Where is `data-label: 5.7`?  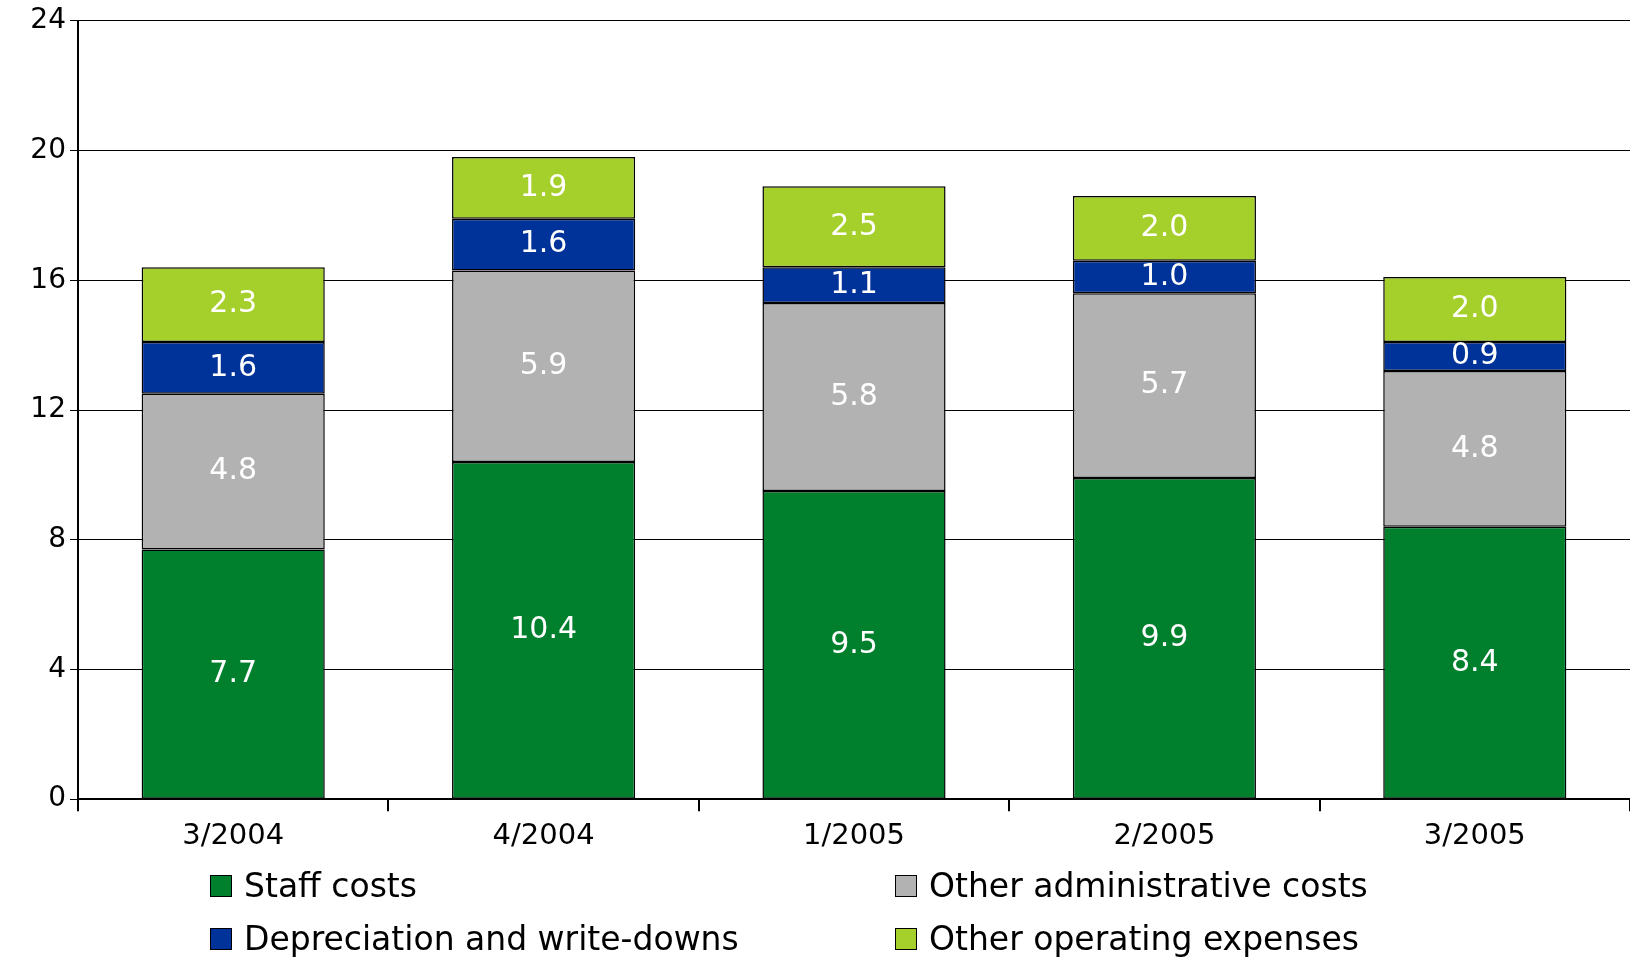 data-label: 5.7 is located at coordinates (1164, 383).